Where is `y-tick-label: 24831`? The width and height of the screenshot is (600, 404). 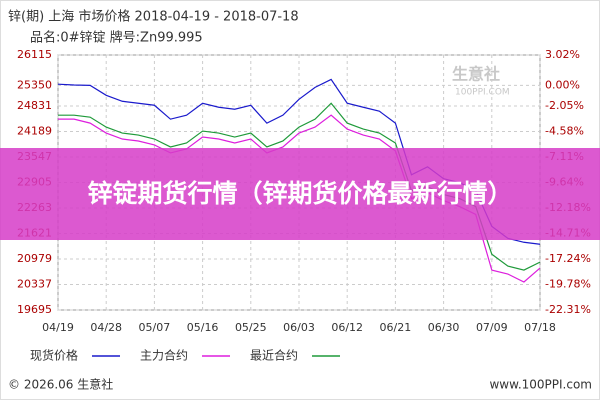 y-tick-label: 24831 is located at coordinates (34, 105).